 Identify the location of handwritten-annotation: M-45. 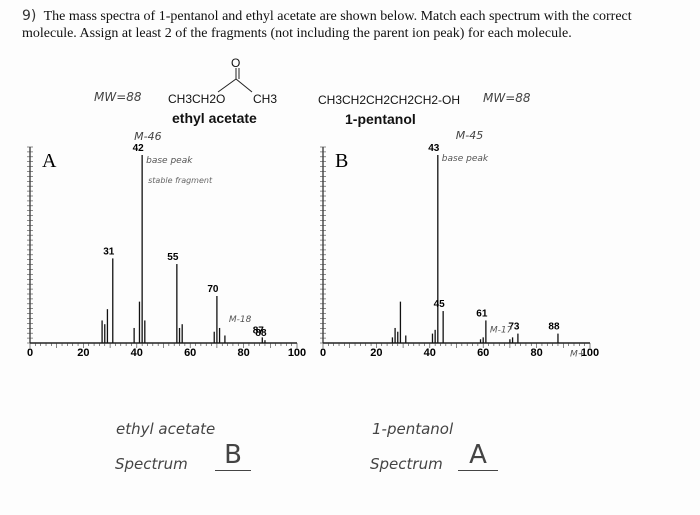
(469, 135).